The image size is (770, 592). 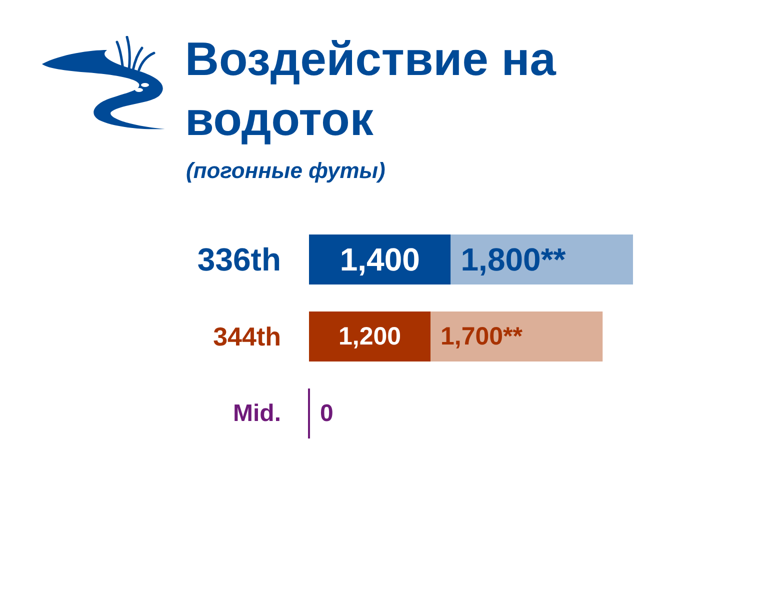 What do you see at coordinates (380, 260) in the screenshot?
I see `data-label: 1,400` at bounding box center [380, 260].